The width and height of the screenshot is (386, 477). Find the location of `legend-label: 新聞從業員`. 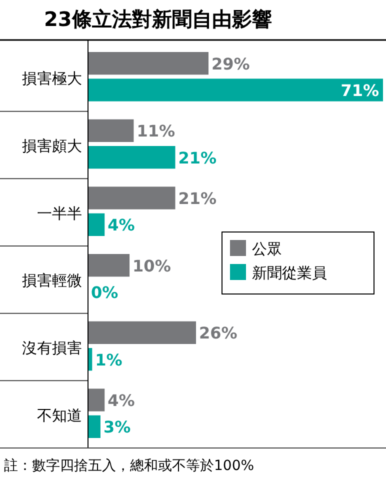

legend-label: 新聞從業員 is located at coordinates (289, 273).